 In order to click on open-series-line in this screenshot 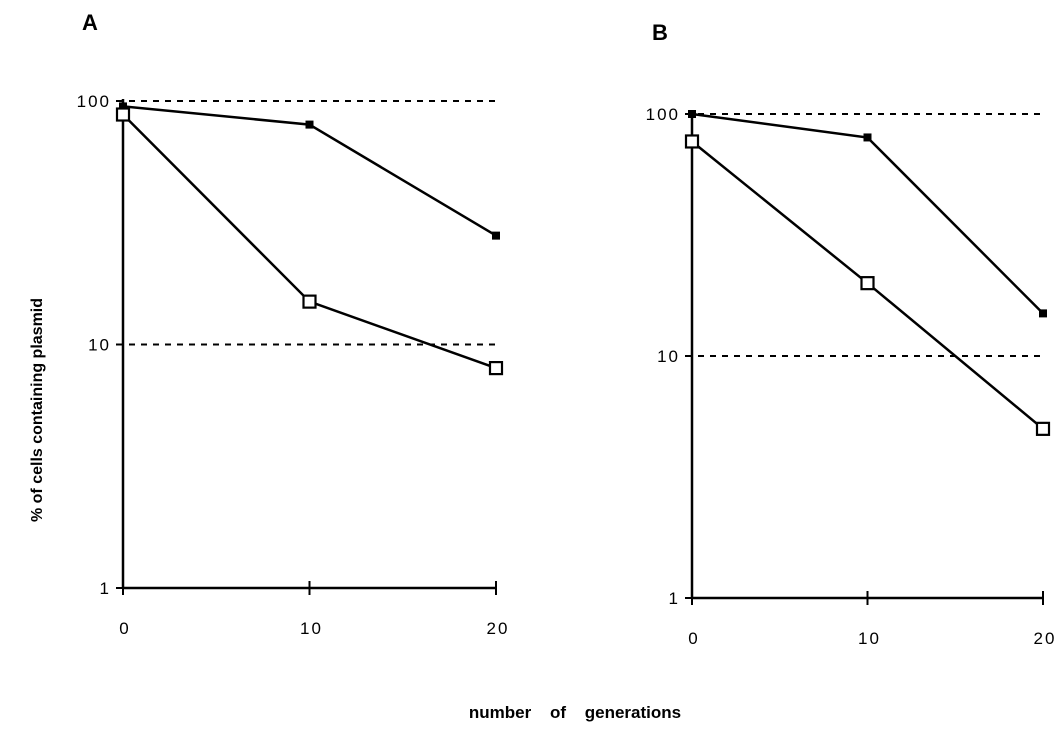, I will do `click(309, 241)`.